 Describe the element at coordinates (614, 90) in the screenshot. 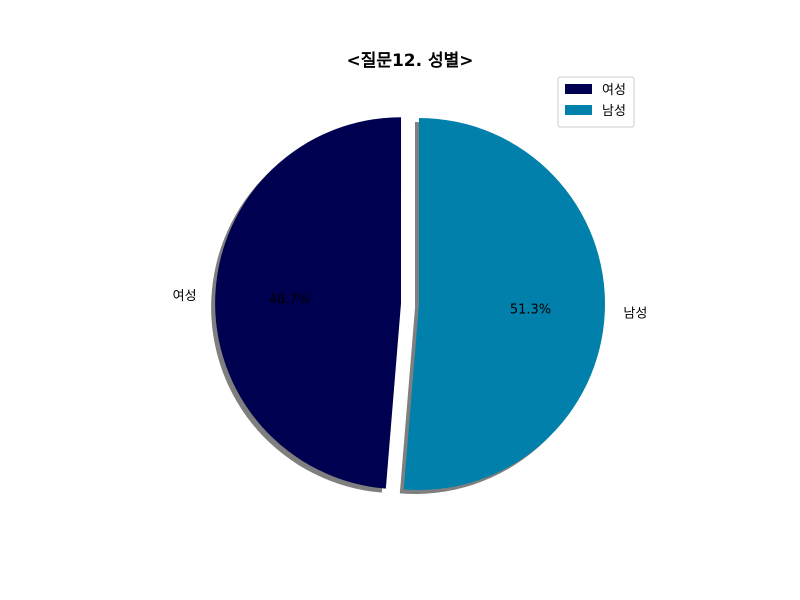

I see `legend-label-1: 여성` at that location.